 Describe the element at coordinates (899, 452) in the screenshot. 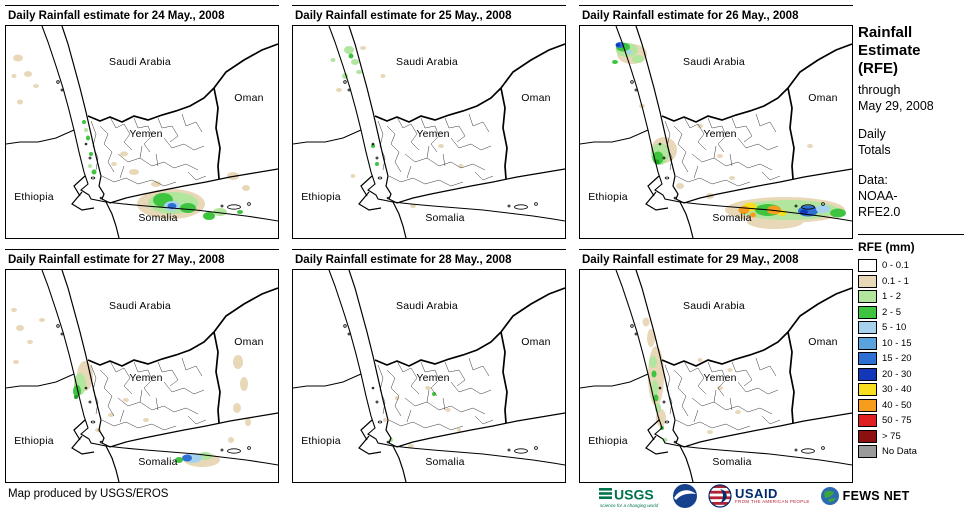

I see `legend-label: No Data` at that location.